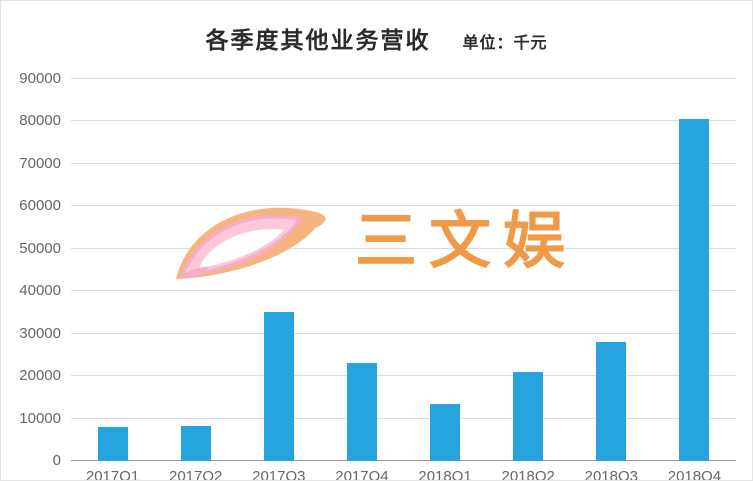  I want to click on bar-2018Q4, so click(694, 290).